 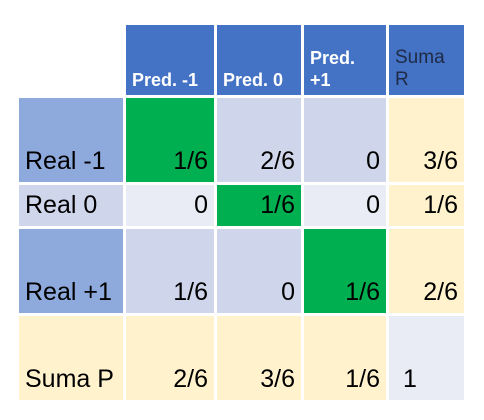 I want to click on header-pred-pos1: Pred. +1, so click(x=345, y=60).